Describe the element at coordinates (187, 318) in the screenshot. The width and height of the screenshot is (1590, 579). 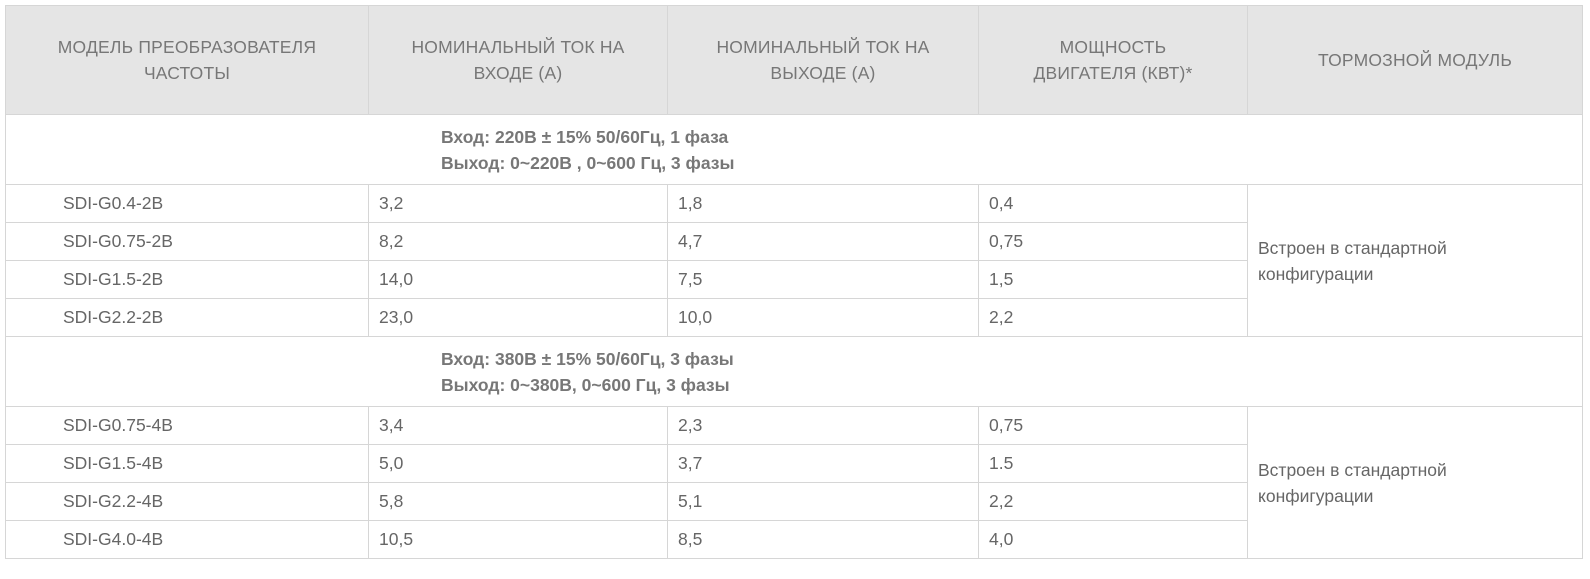
I see `cell-model: SDI-G2.2-2B` at that location.